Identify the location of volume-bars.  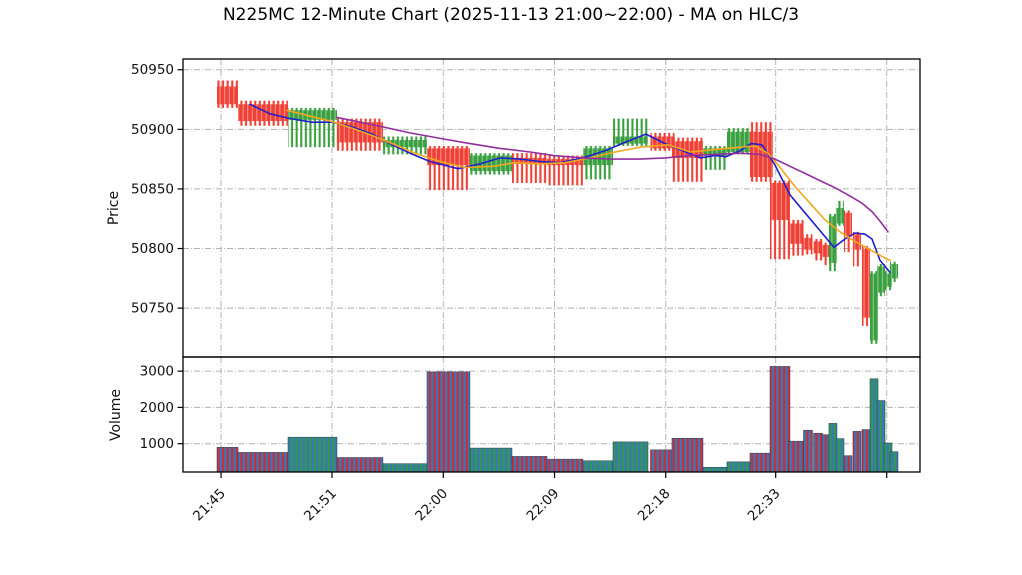
(557, 419).